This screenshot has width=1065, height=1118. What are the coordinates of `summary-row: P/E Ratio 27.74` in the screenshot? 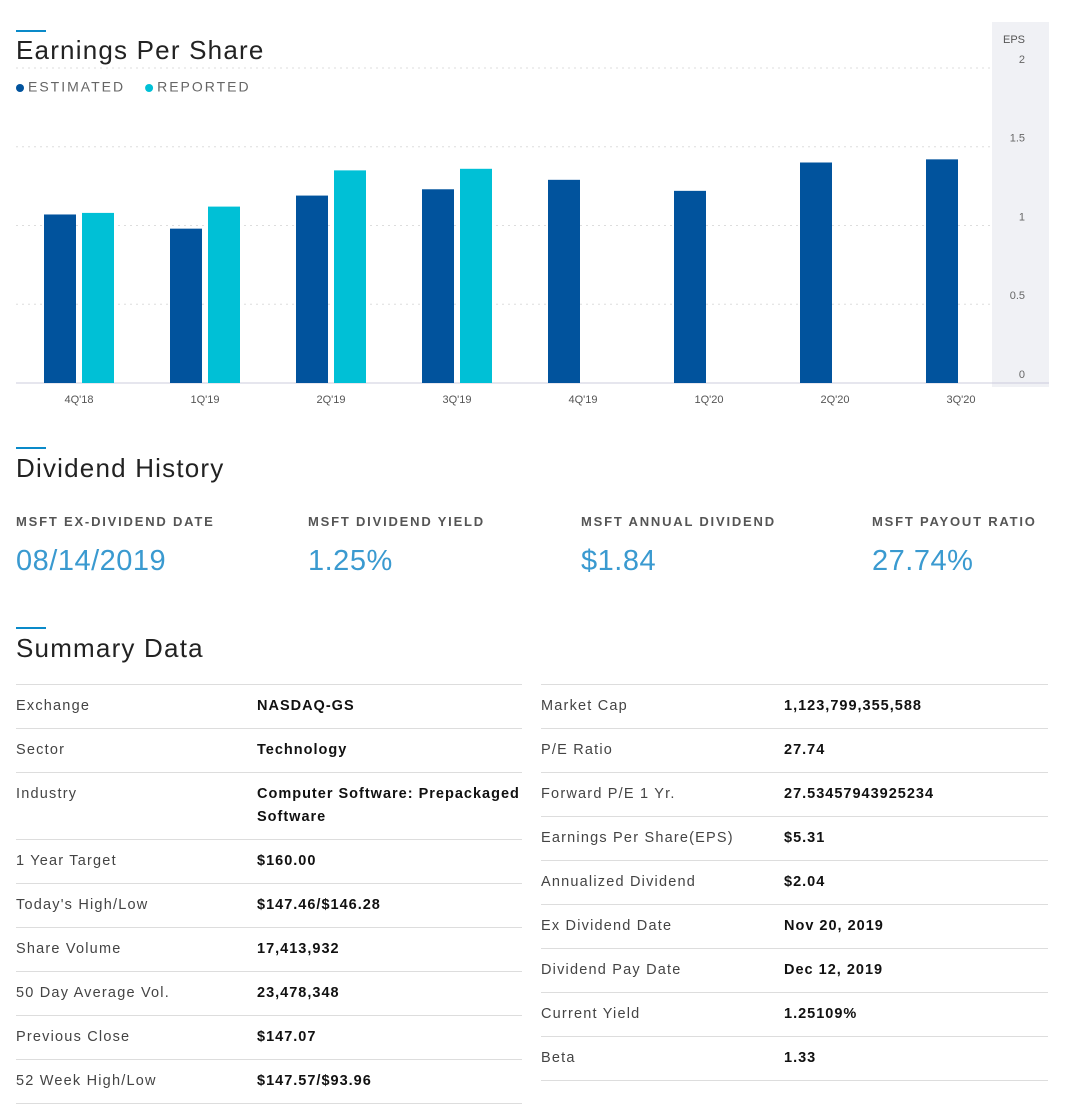 It's located at (794, 750).